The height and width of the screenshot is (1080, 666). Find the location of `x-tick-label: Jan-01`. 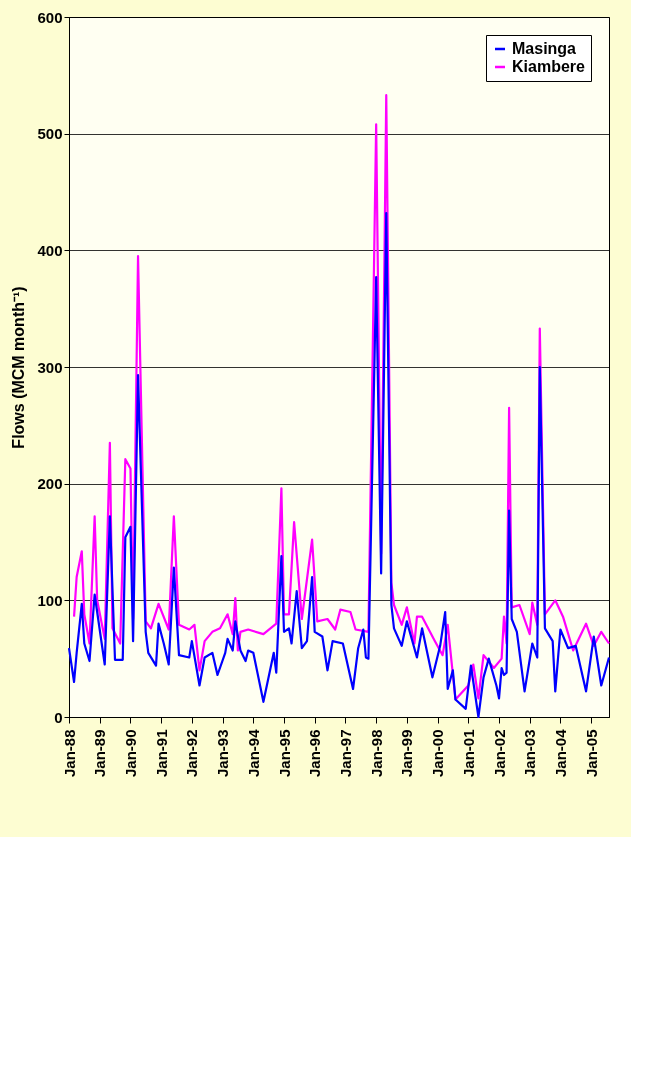

x-tick-label: Jan-01 is located at coordinates (468, 753).